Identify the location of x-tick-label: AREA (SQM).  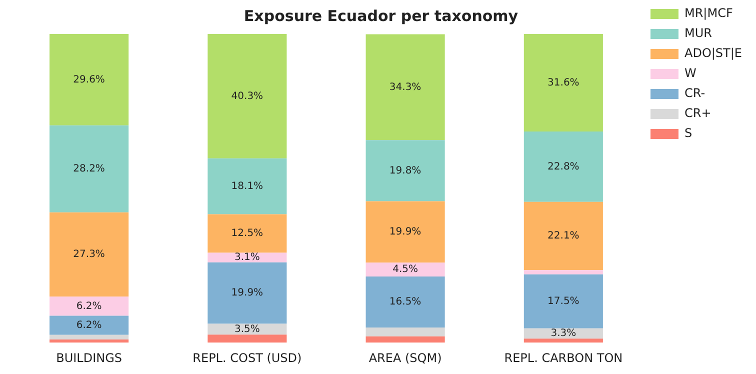
(405, 357).